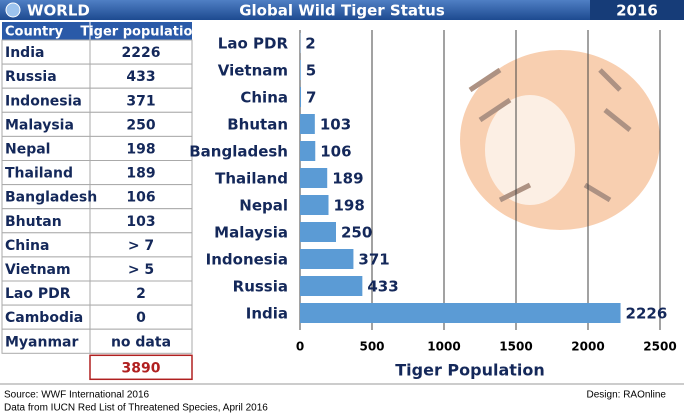 The width and height of the screenshot is (684, 414). I want to click on value-label: 103, so click(335, 125).